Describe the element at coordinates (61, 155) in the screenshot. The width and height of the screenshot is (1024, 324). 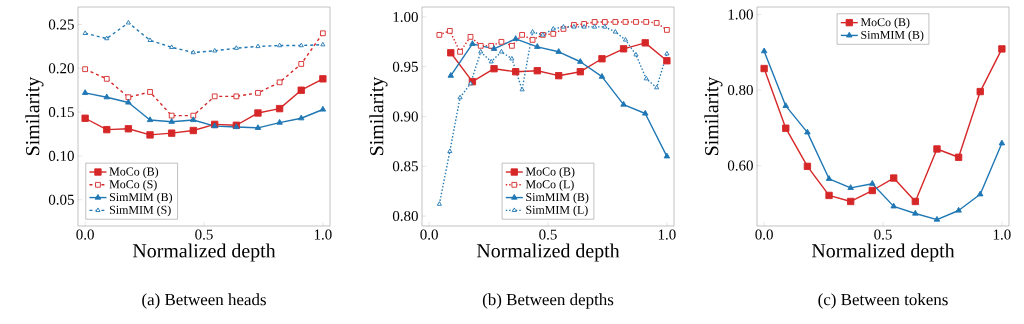
I see `y-tick-label: 0.10` at that location.